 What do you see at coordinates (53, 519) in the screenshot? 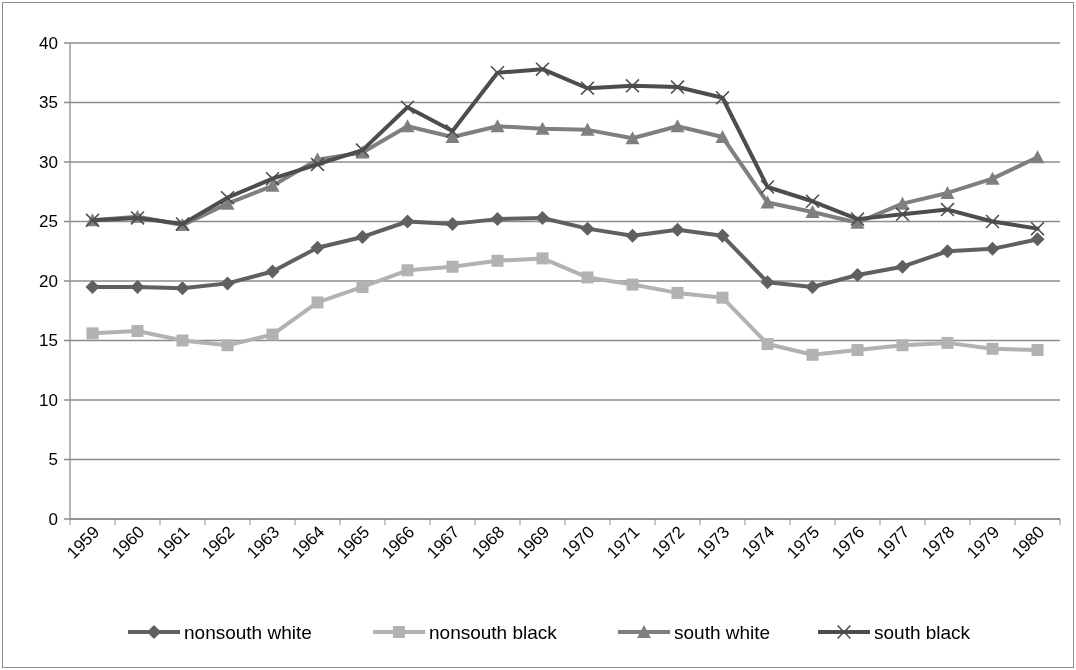
I see `y-tick-label: 0` at bounding box center [53, 519].